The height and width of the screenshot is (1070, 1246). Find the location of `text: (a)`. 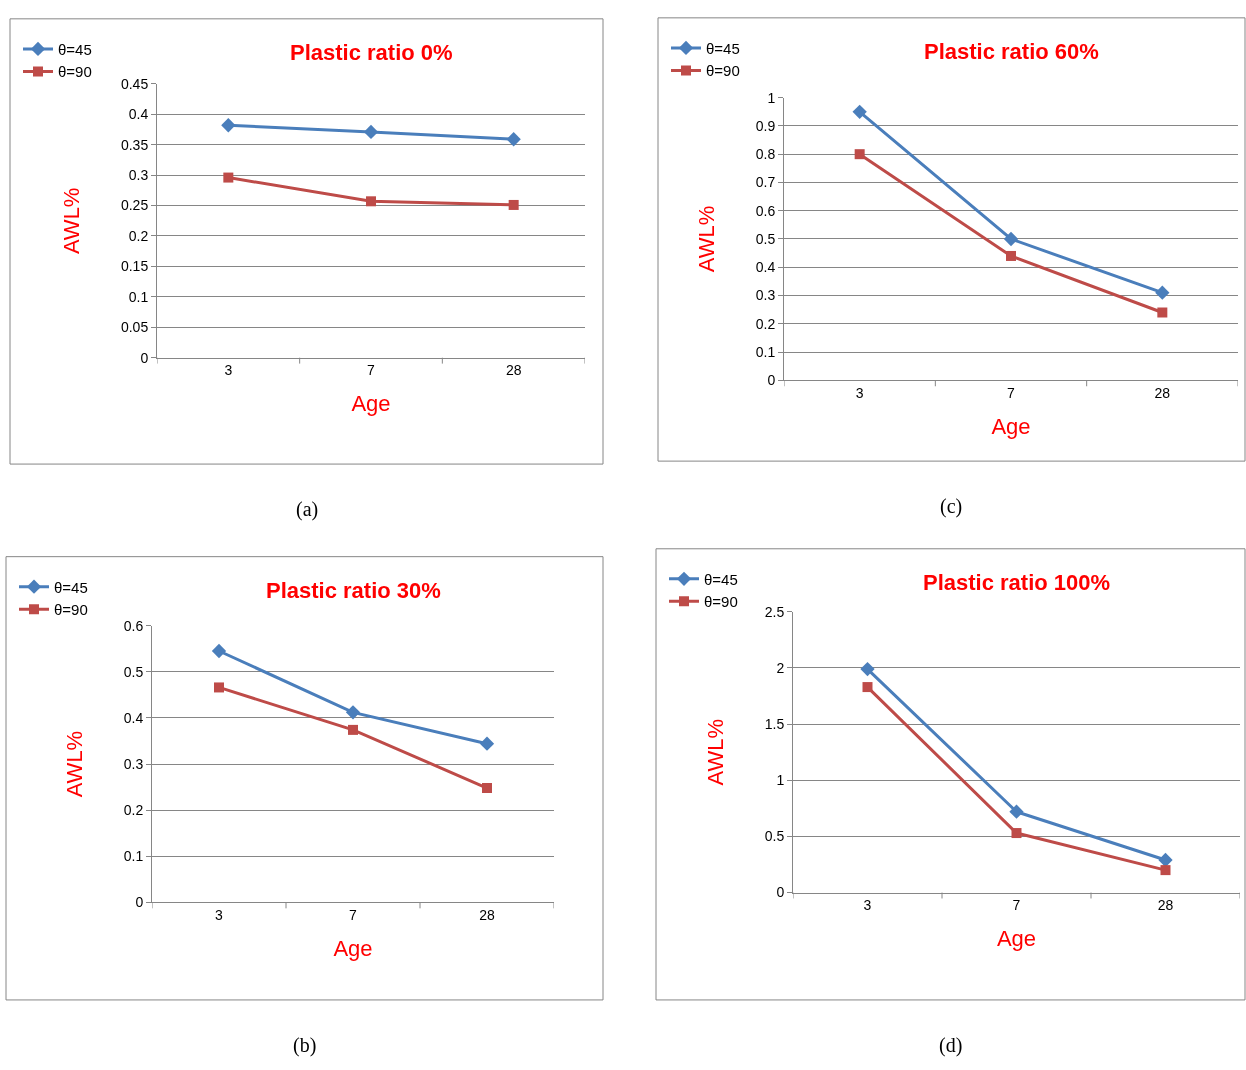

text: (a) is located at coordinates (307, 509).